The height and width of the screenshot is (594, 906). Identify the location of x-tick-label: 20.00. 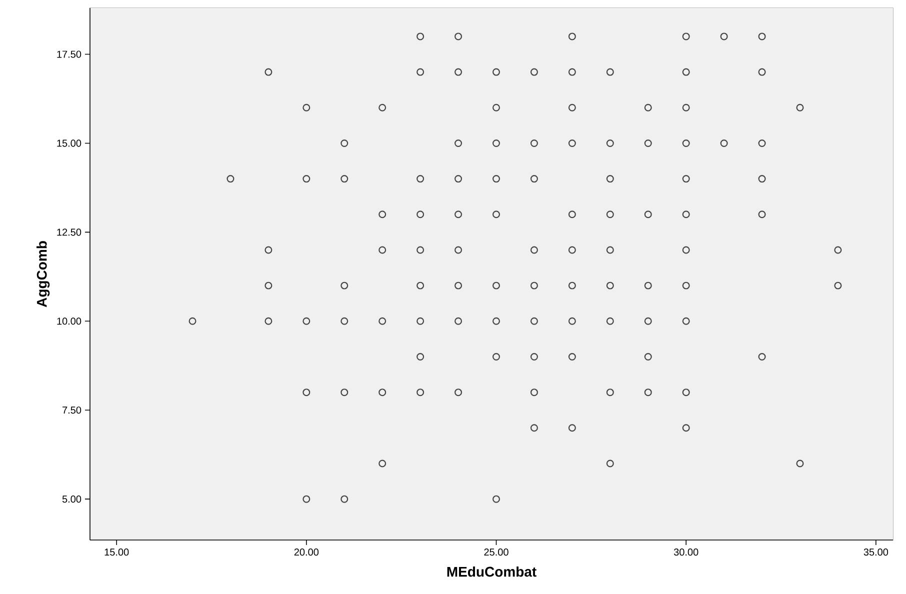
(306, 552).